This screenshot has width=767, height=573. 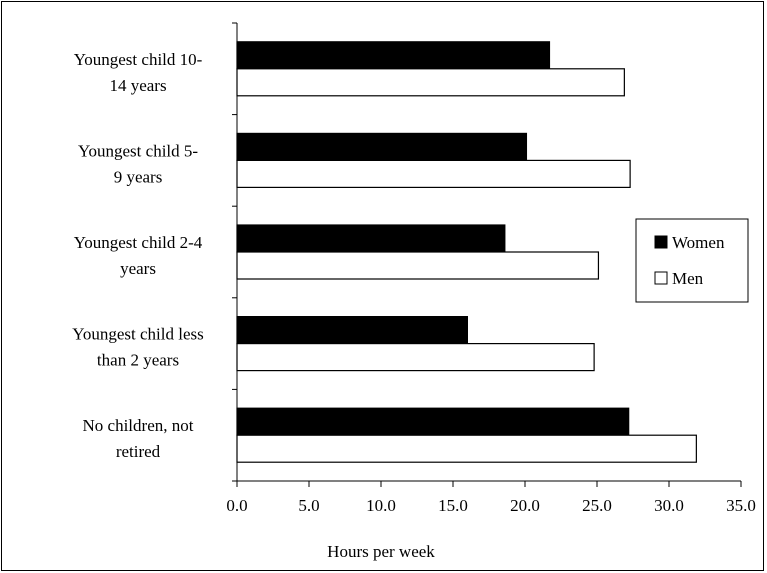 I want to click on category-label: Youngest child 5- 9 years, so click(x=138, y=163).